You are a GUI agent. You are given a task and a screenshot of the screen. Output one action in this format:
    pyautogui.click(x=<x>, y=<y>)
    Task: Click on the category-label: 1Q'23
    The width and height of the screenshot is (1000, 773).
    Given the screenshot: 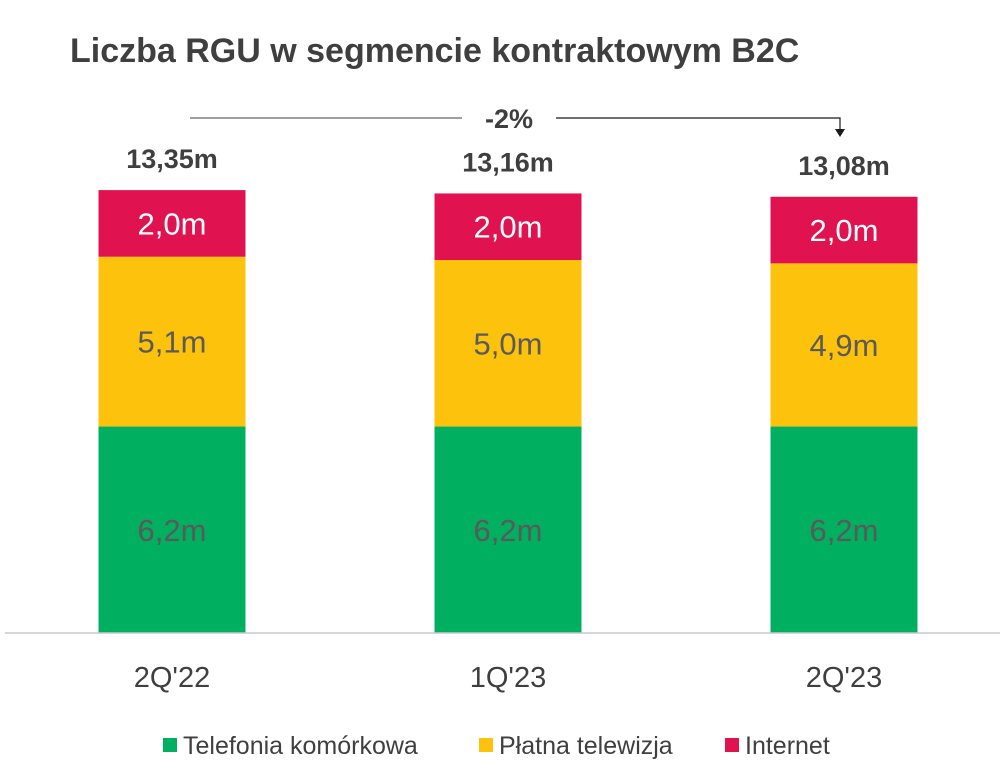 What is the action you would take?
    pyautogui.click(x=508, y=678)
    